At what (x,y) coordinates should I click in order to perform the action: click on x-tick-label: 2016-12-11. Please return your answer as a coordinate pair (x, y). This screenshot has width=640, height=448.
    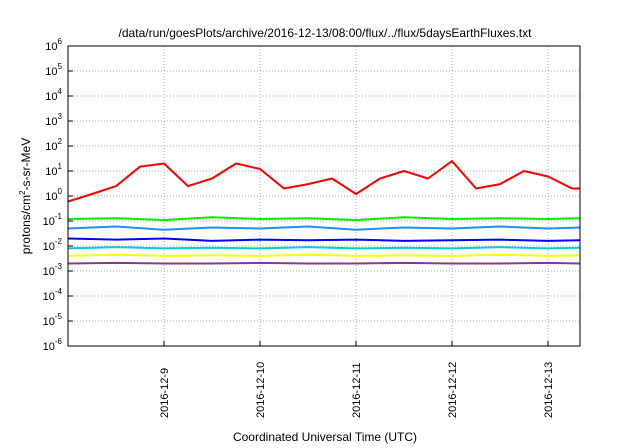
    Looking at the image, I should click on (357, 390).